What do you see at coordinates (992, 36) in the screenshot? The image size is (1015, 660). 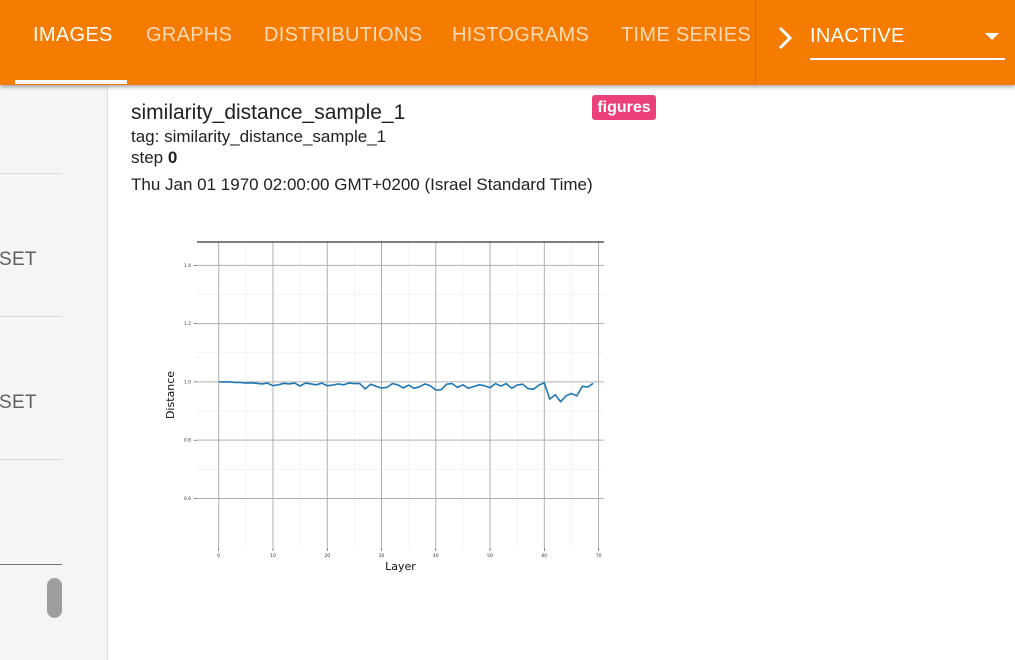 I see `arrow-drop-down-icon` at bounding box center [992, 36].